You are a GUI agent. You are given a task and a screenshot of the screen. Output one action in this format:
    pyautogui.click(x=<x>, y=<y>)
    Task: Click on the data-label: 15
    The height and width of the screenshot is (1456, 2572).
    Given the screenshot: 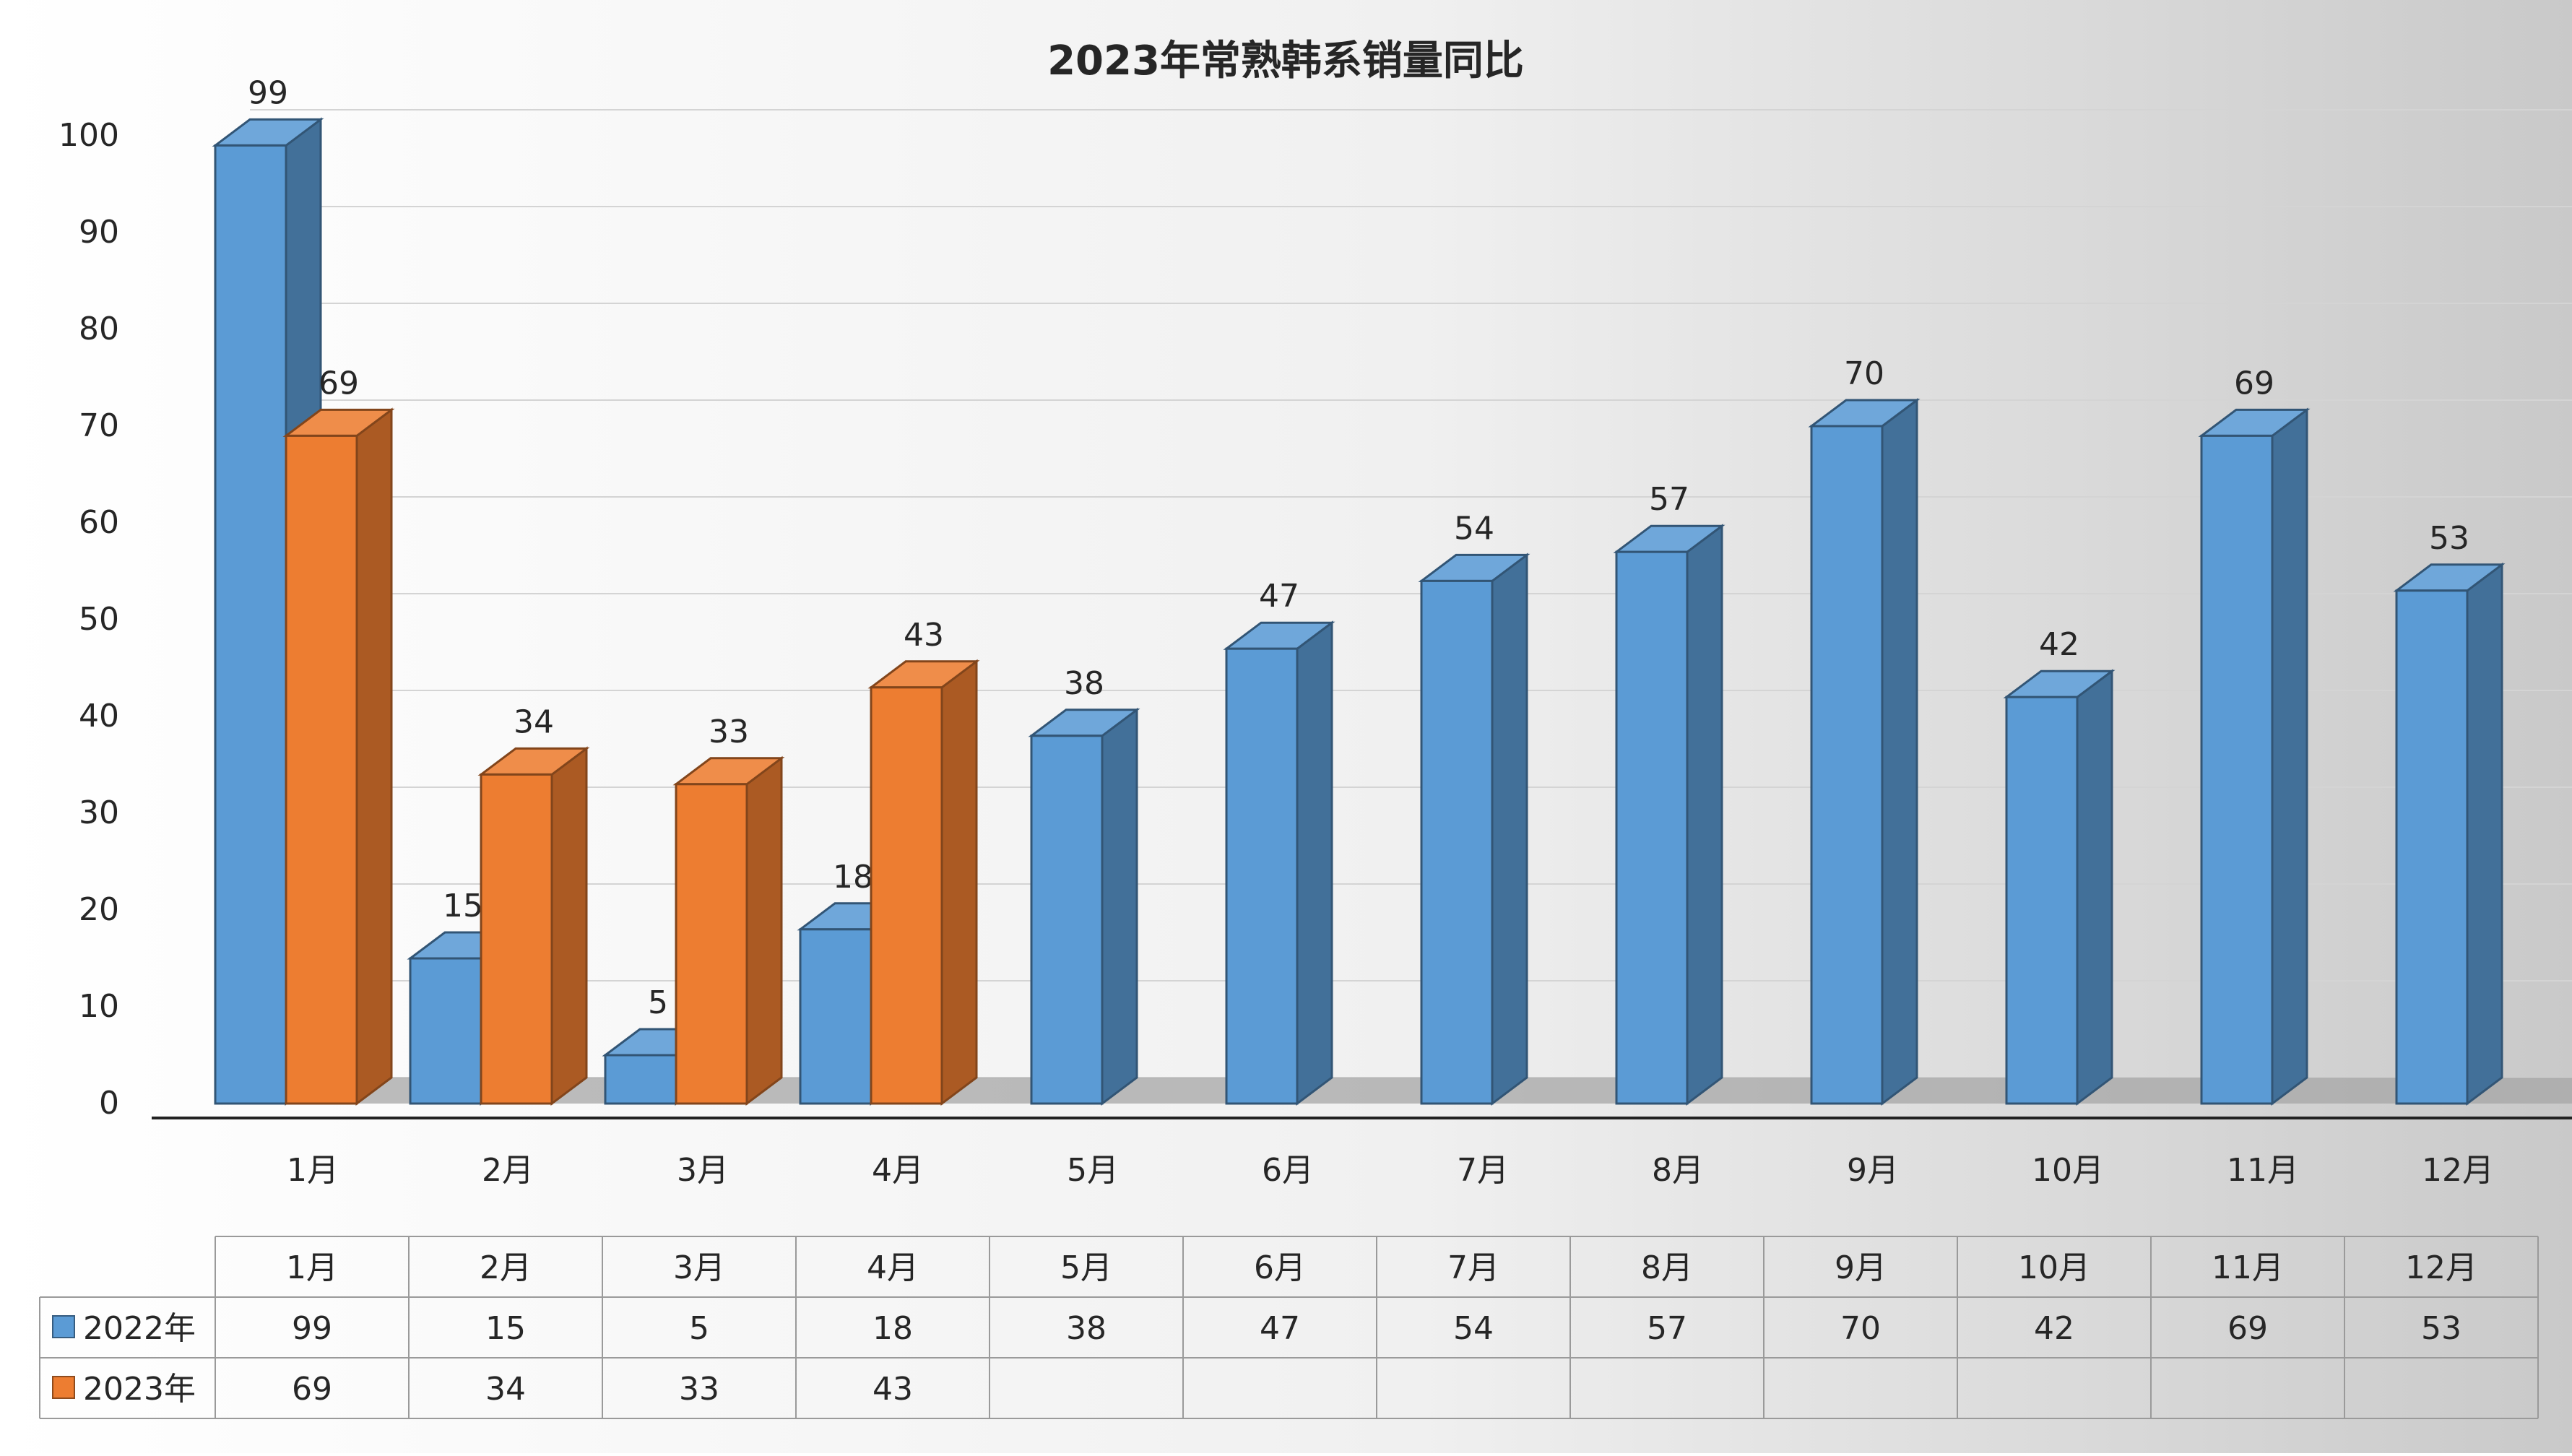 What is the action you would take?
    pyautogui.click(x=463, y=906)
    